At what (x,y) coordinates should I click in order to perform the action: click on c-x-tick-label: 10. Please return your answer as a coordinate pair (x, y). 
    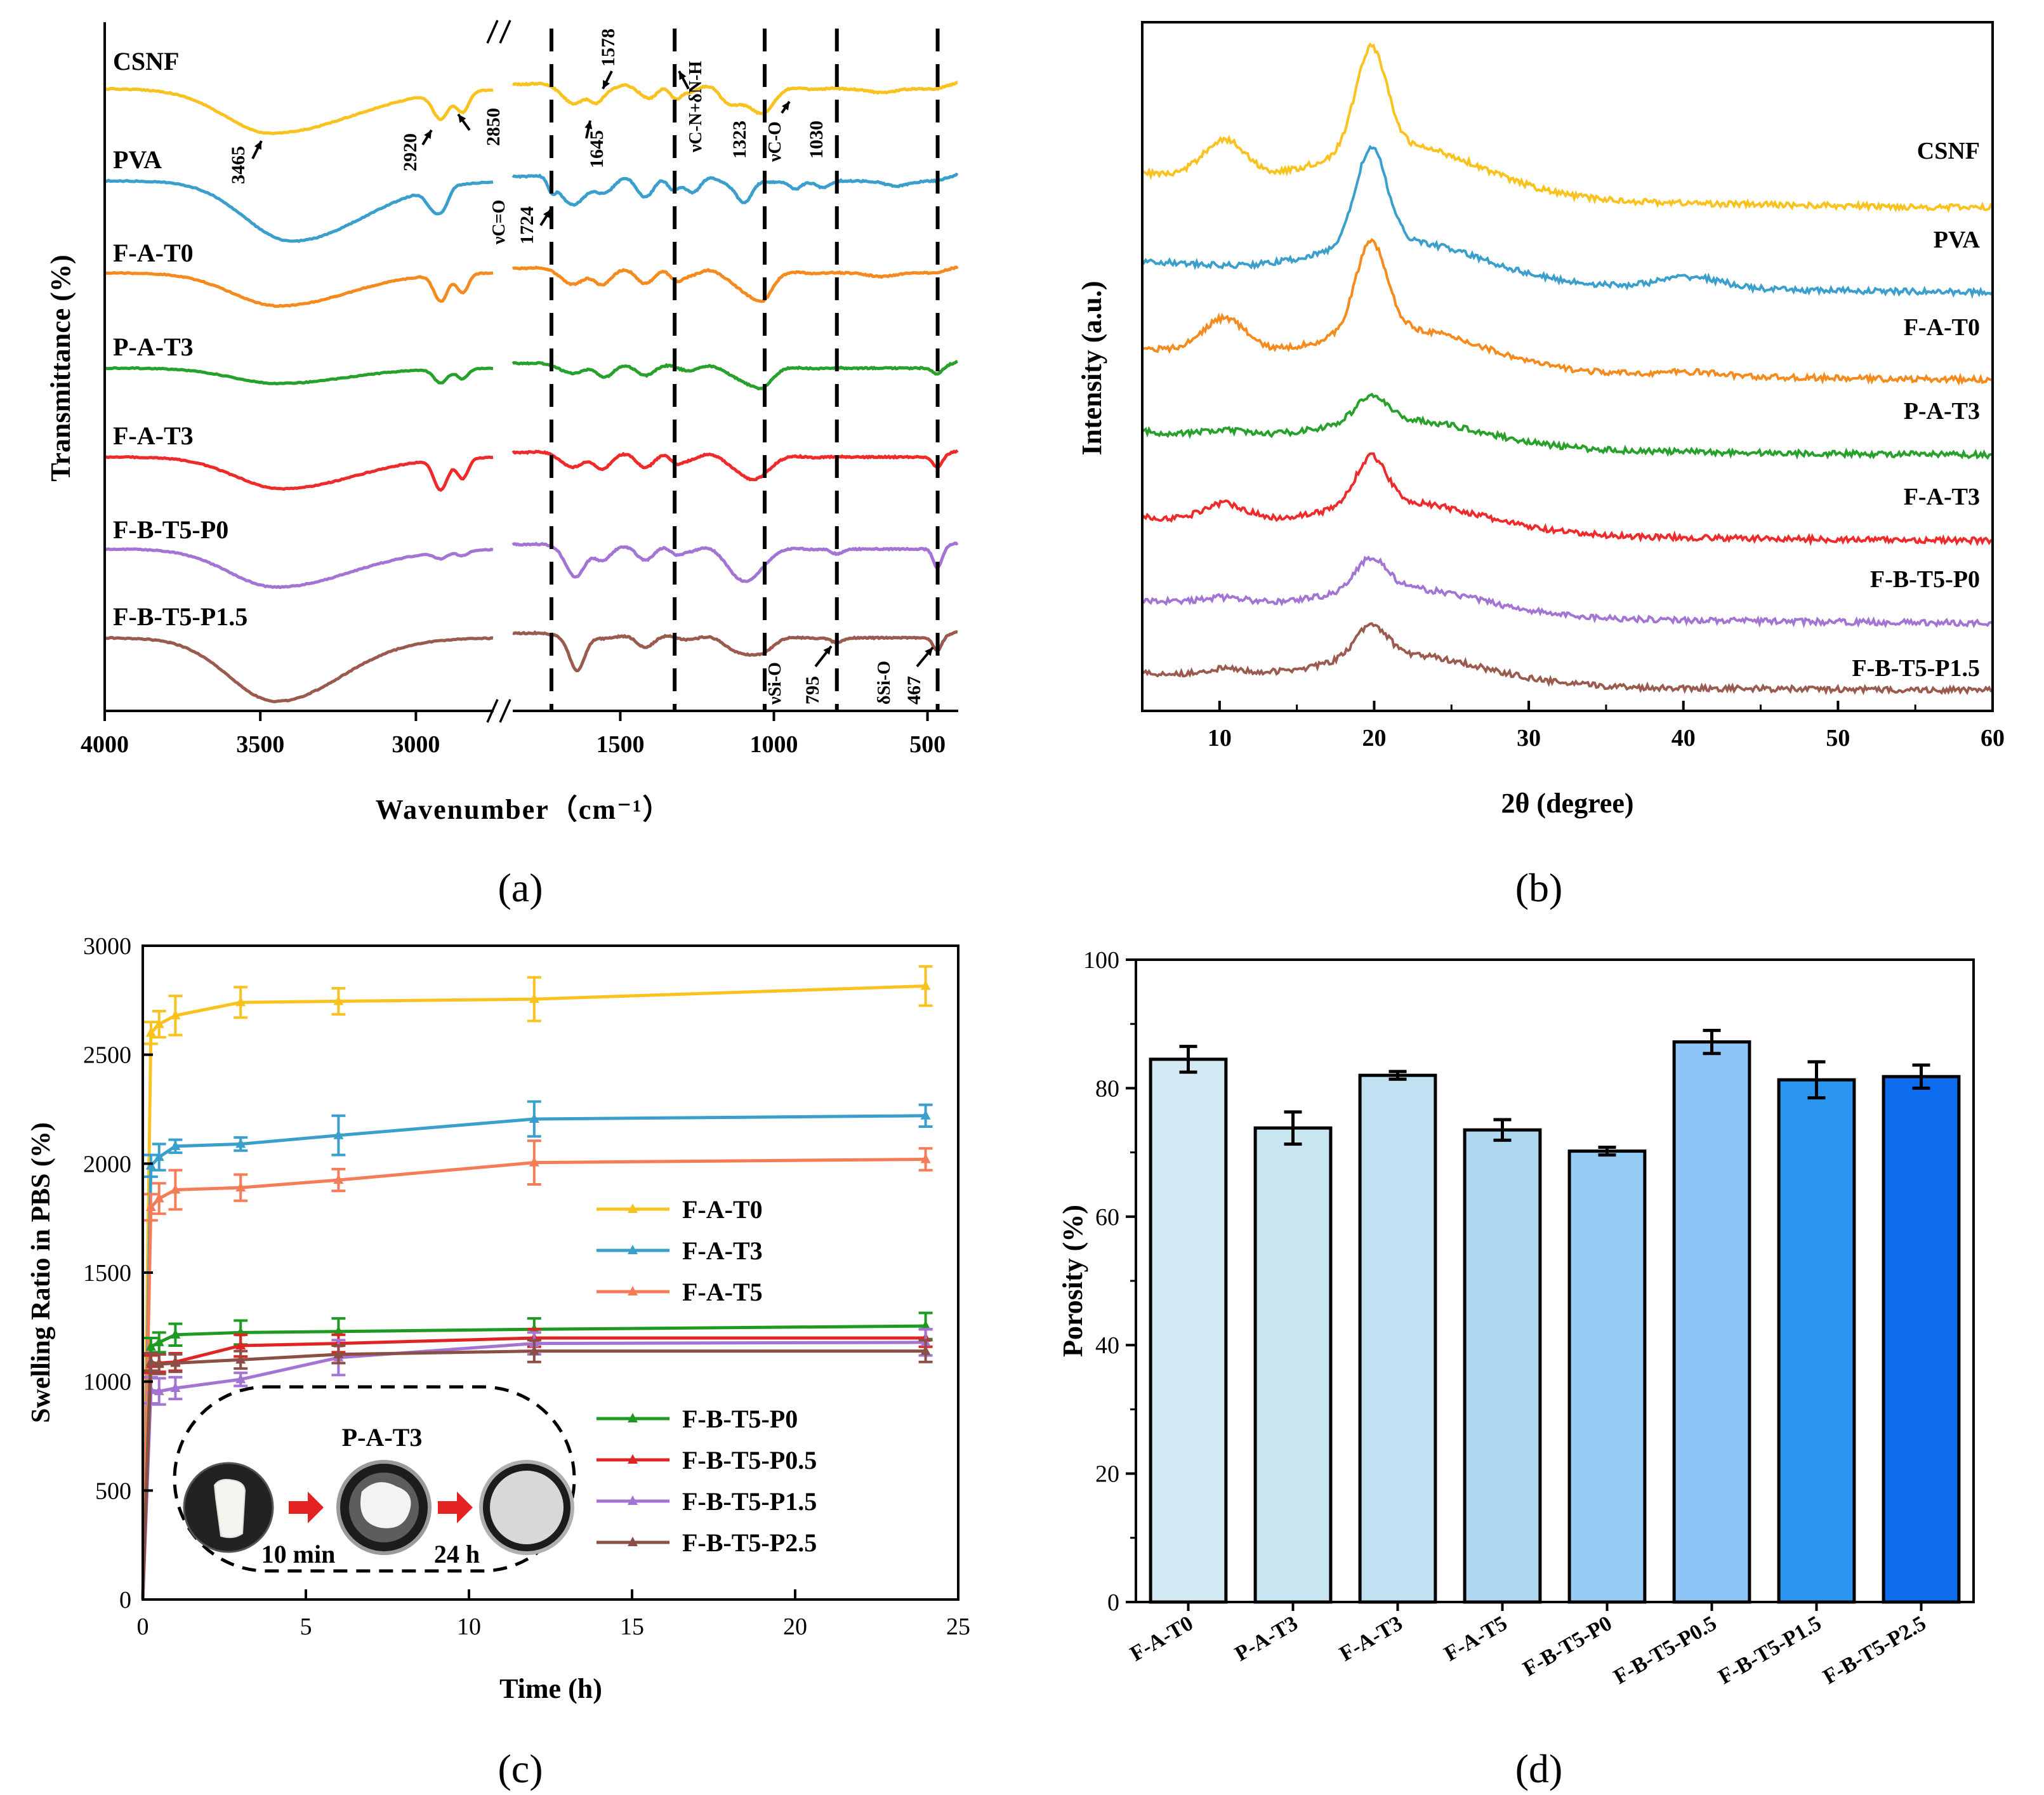
    Looking at the image, I should click on (469, 1626).